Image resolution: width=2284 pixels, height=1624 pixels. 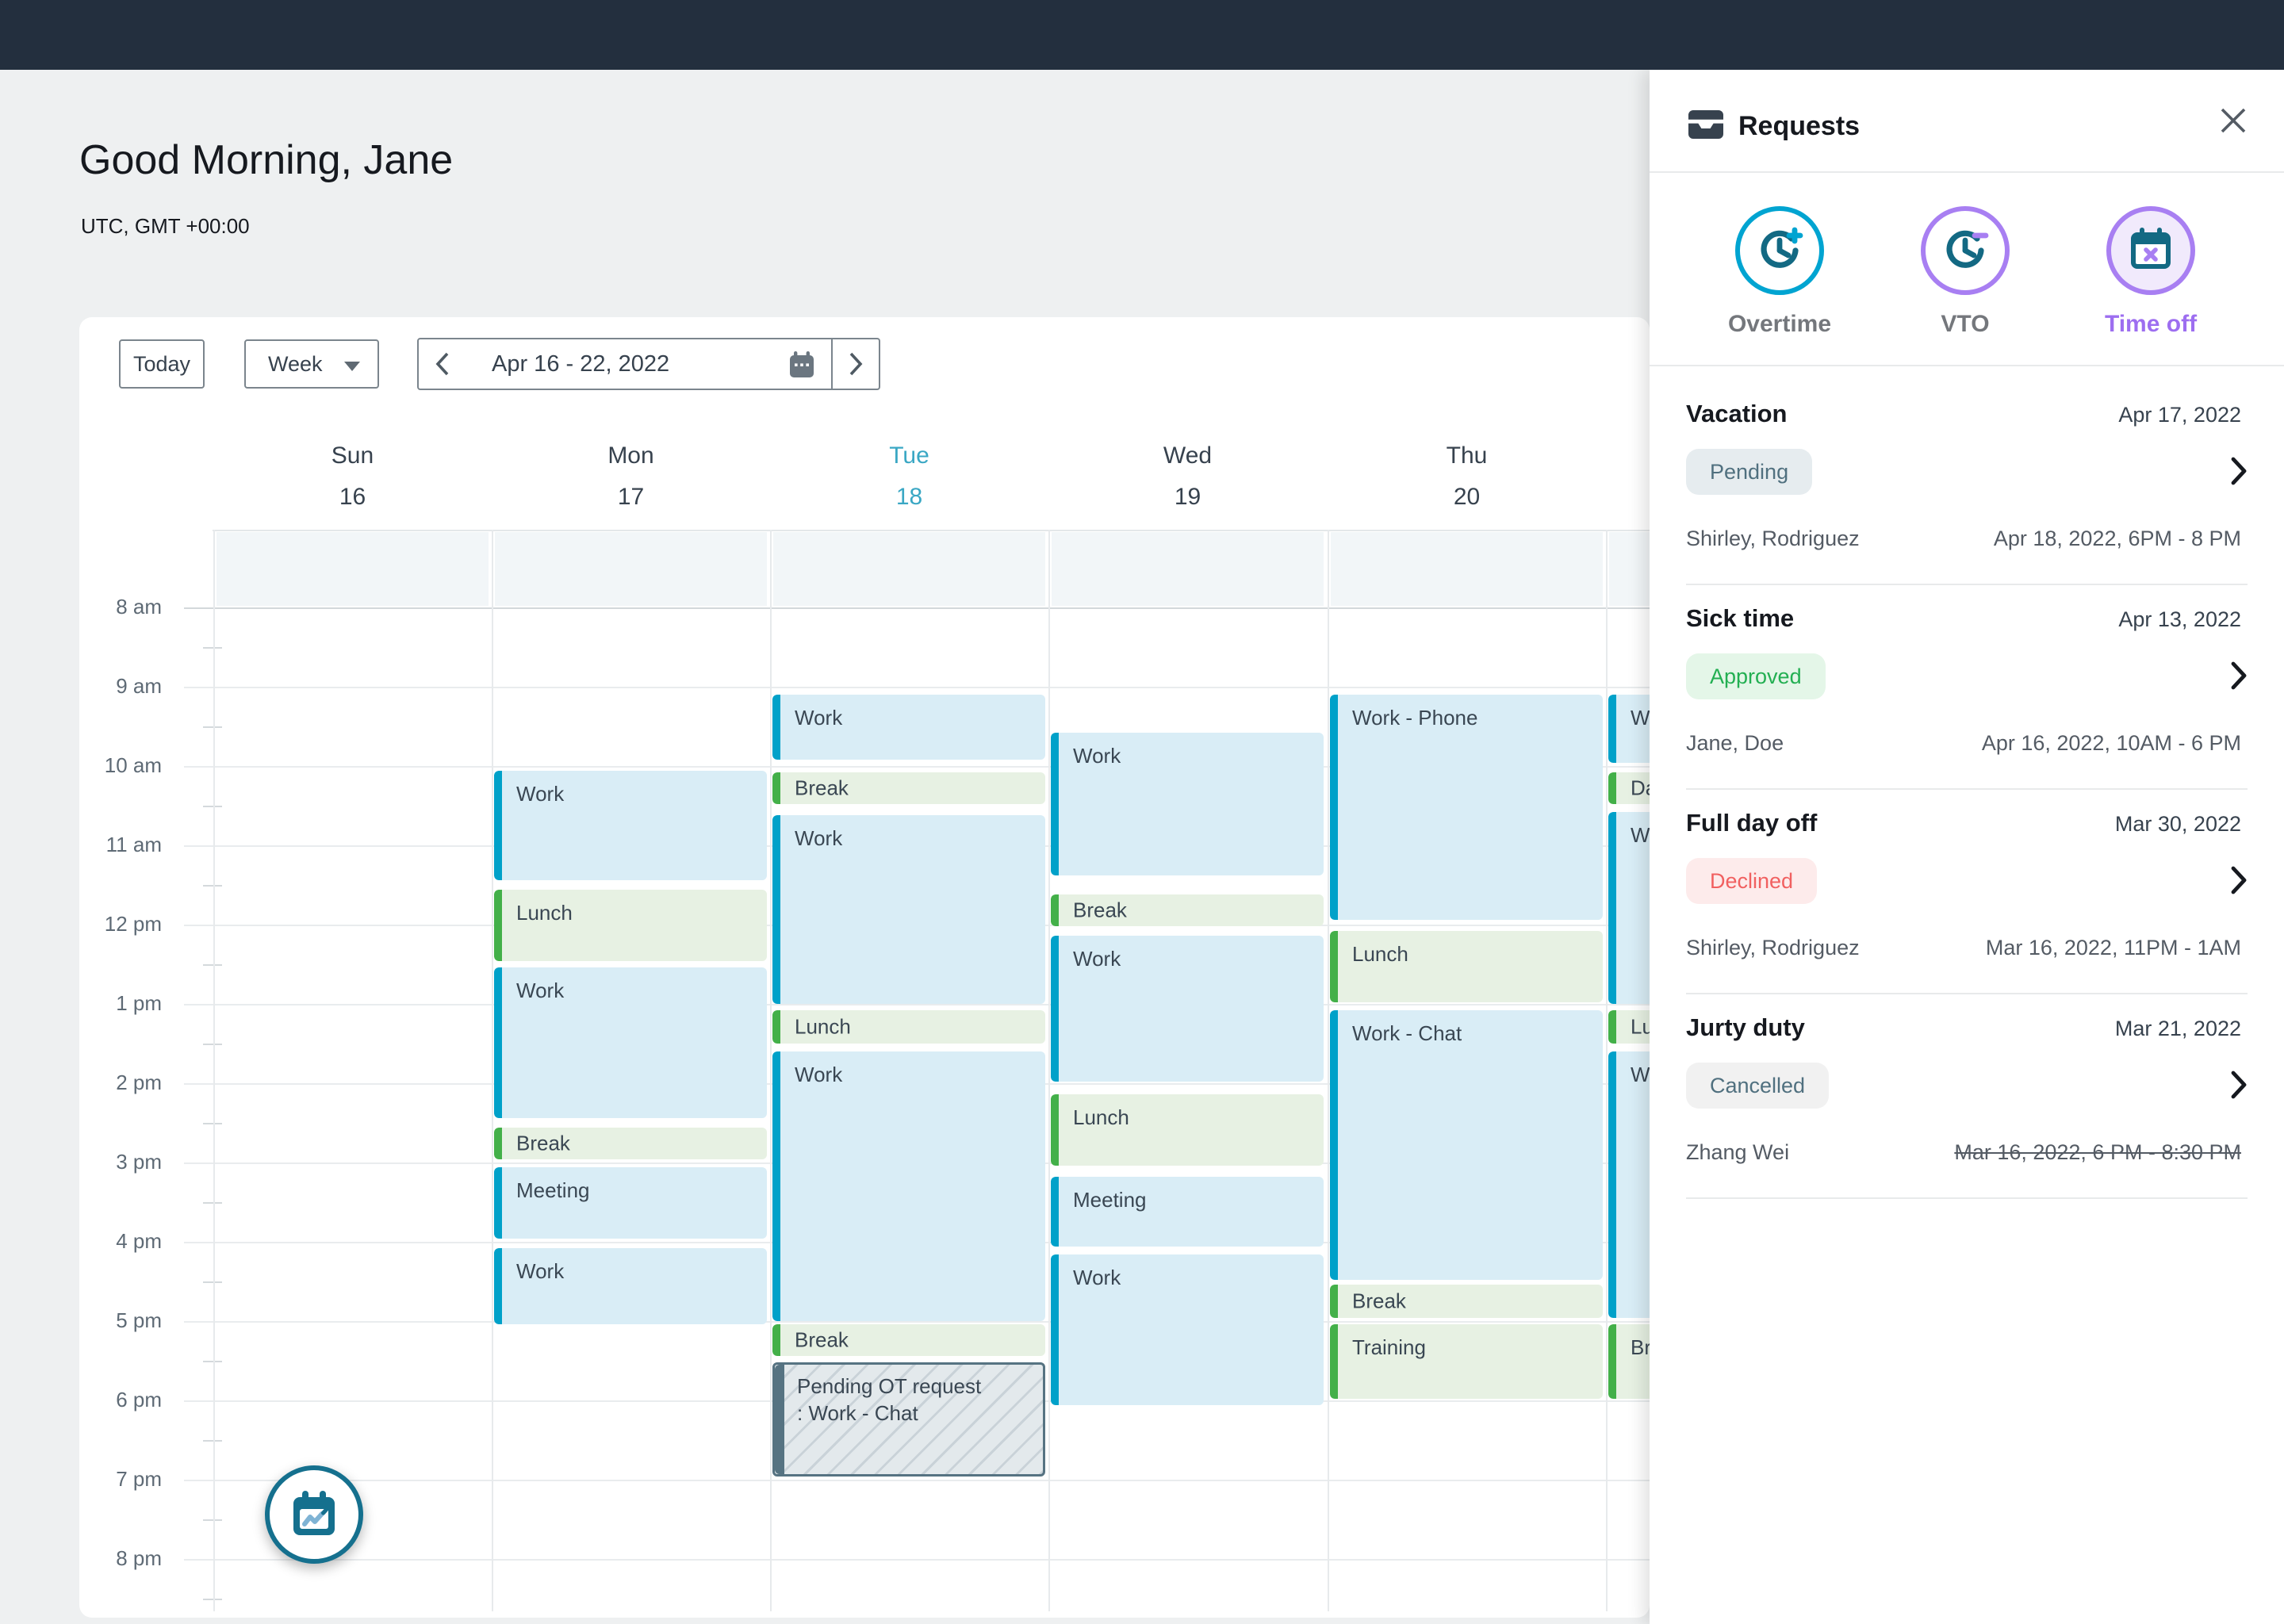 I want to click on calendar-x-icon, so click(x=2151, y=249).